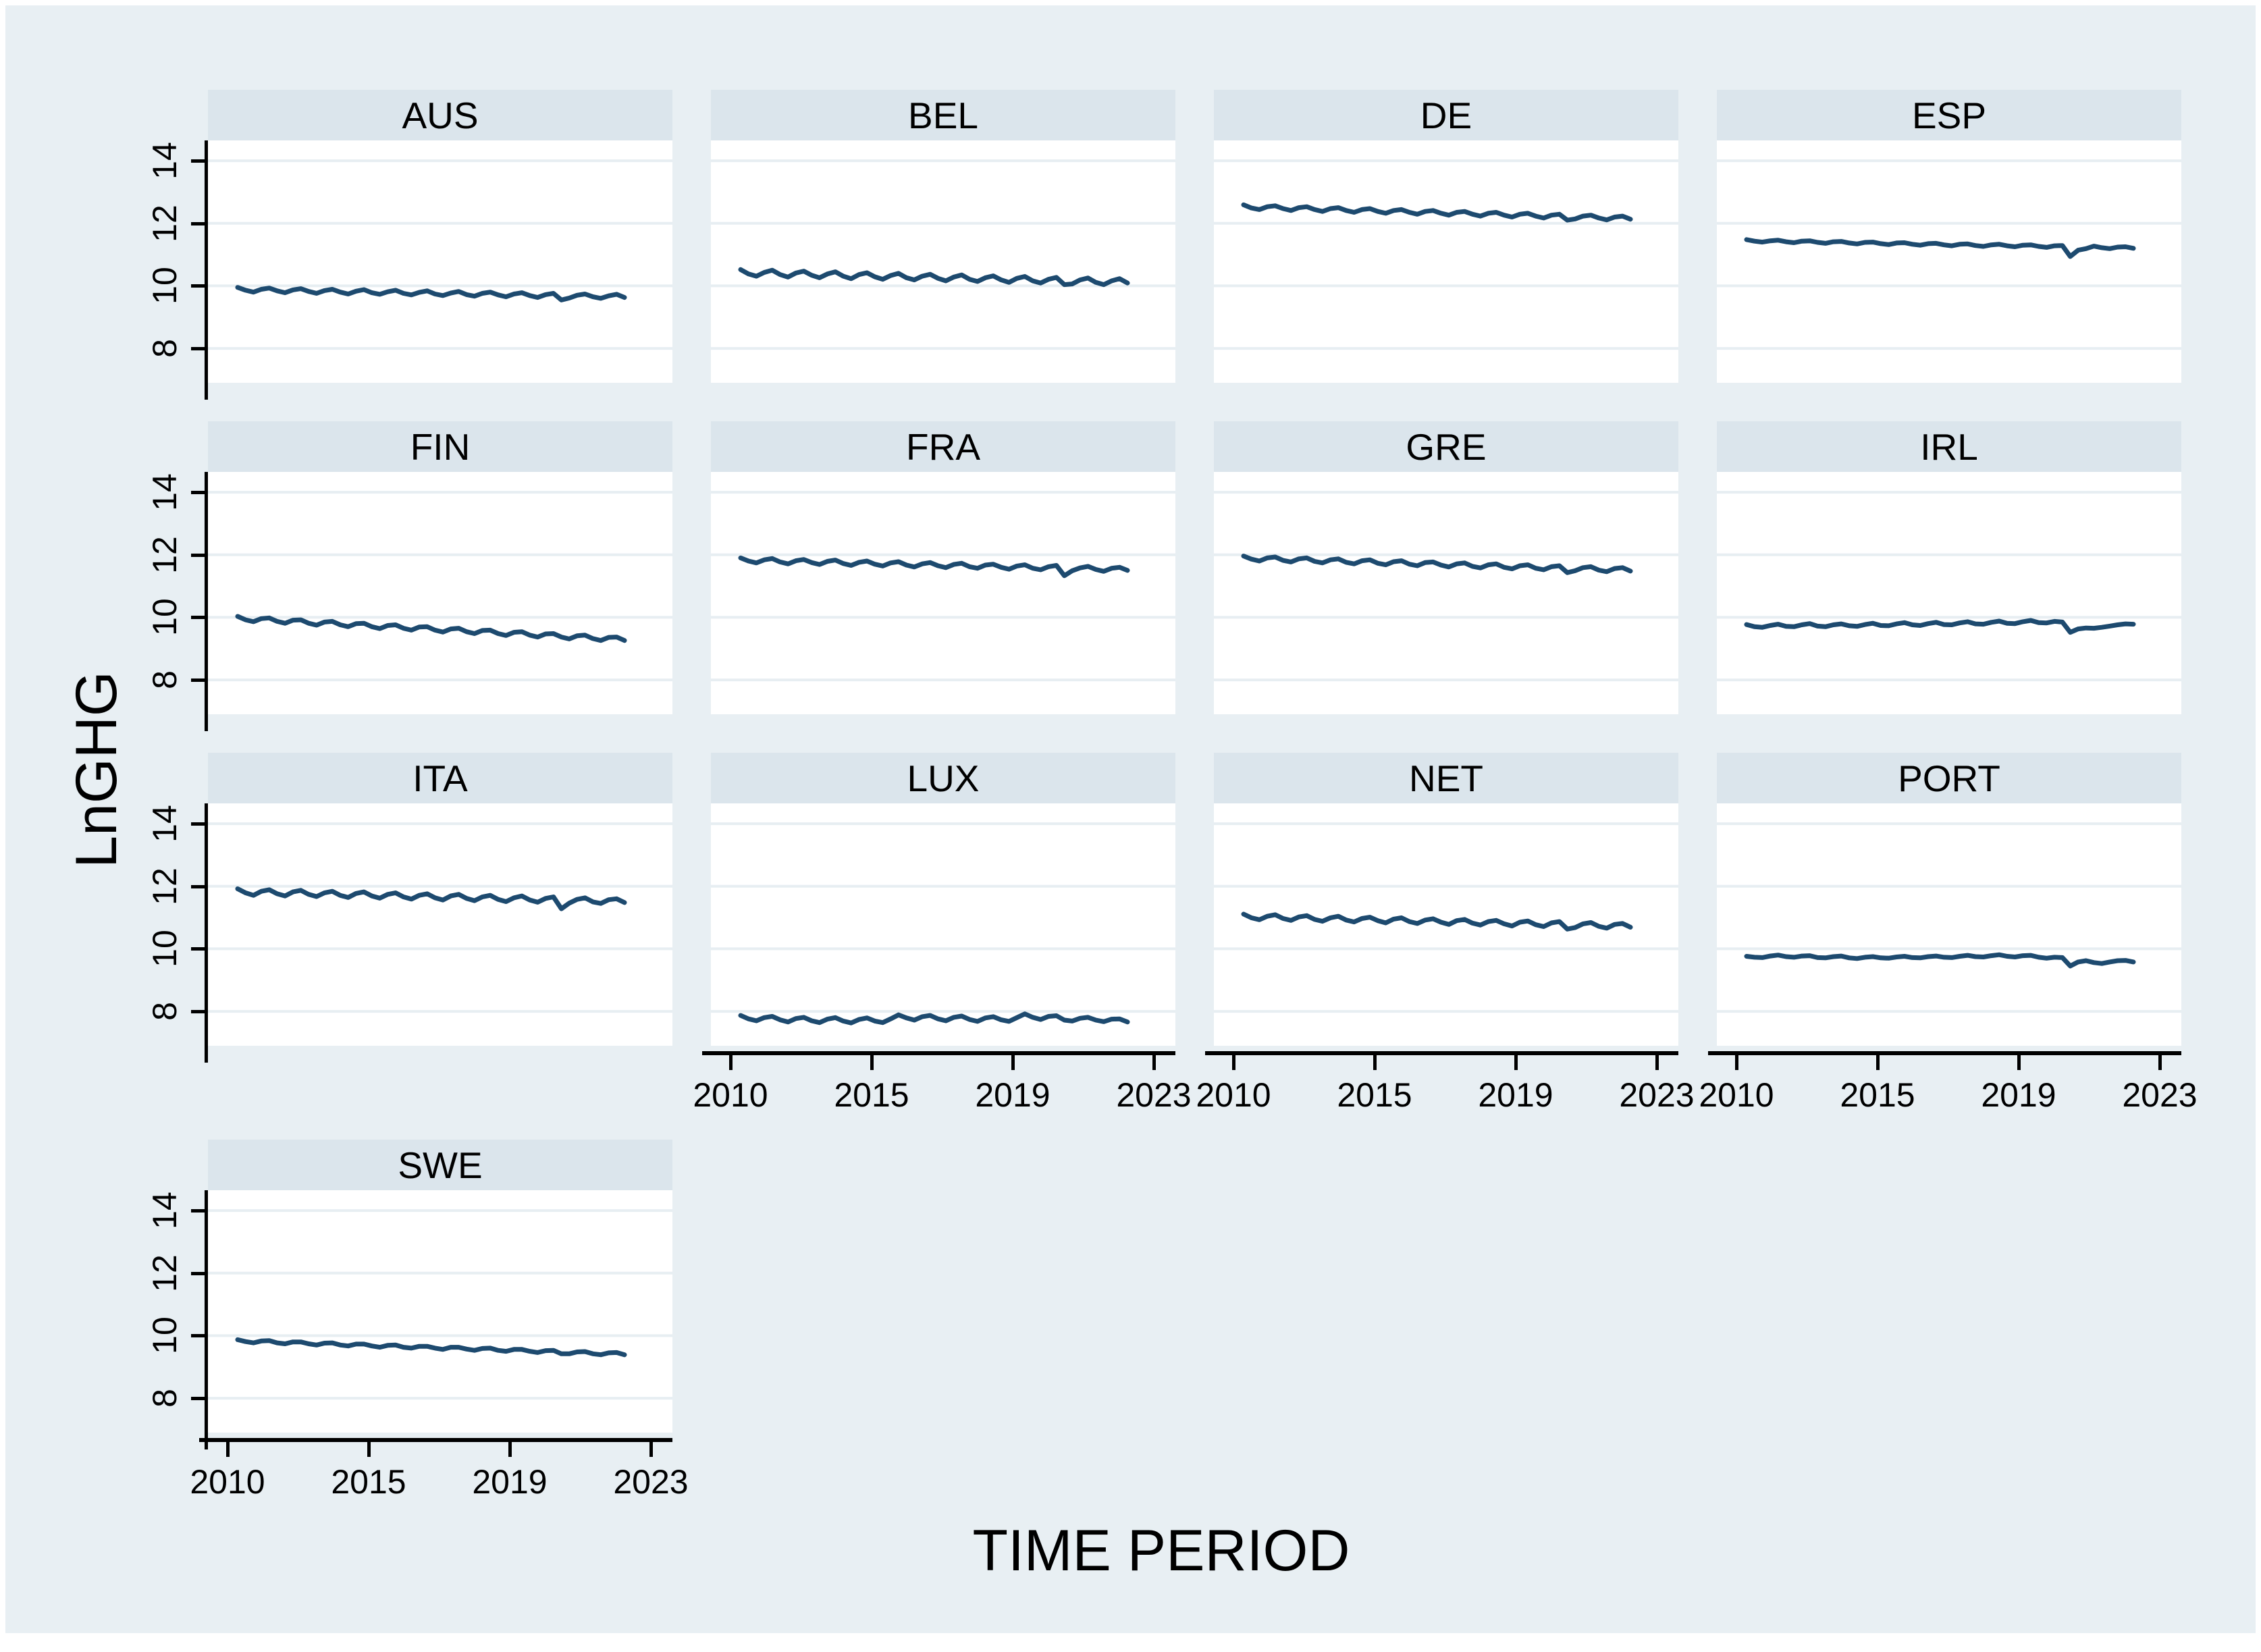 The image size is (2261, 1652). I want to click on series-line-lux, so click(934, 1018).